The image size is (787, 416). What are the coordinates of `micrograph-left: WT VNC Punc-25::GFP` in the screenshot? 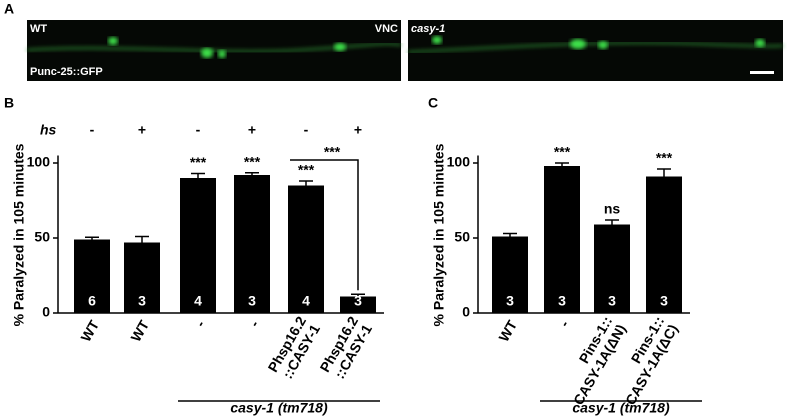 It's located at (214, 50).